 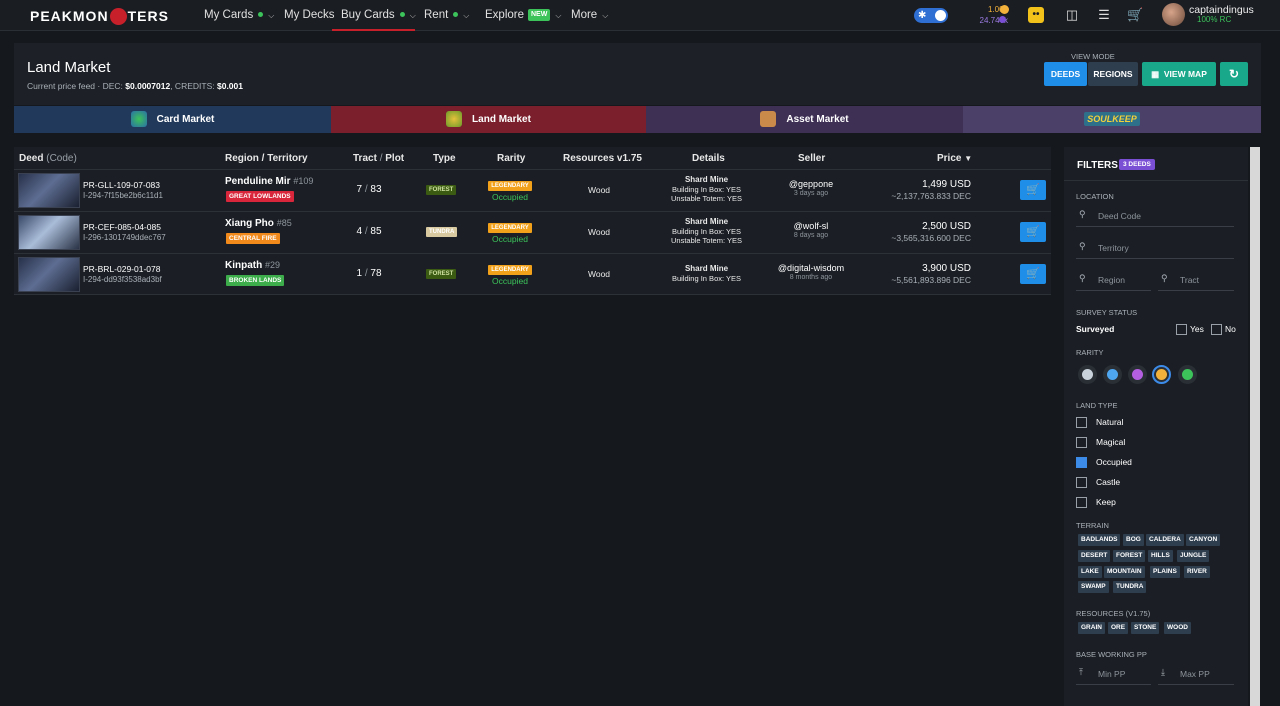 What do you see at coordinates (369, 189) in the screenshot?
I see `tract-plot: 7 / 83` at bounding box center [369, 189].